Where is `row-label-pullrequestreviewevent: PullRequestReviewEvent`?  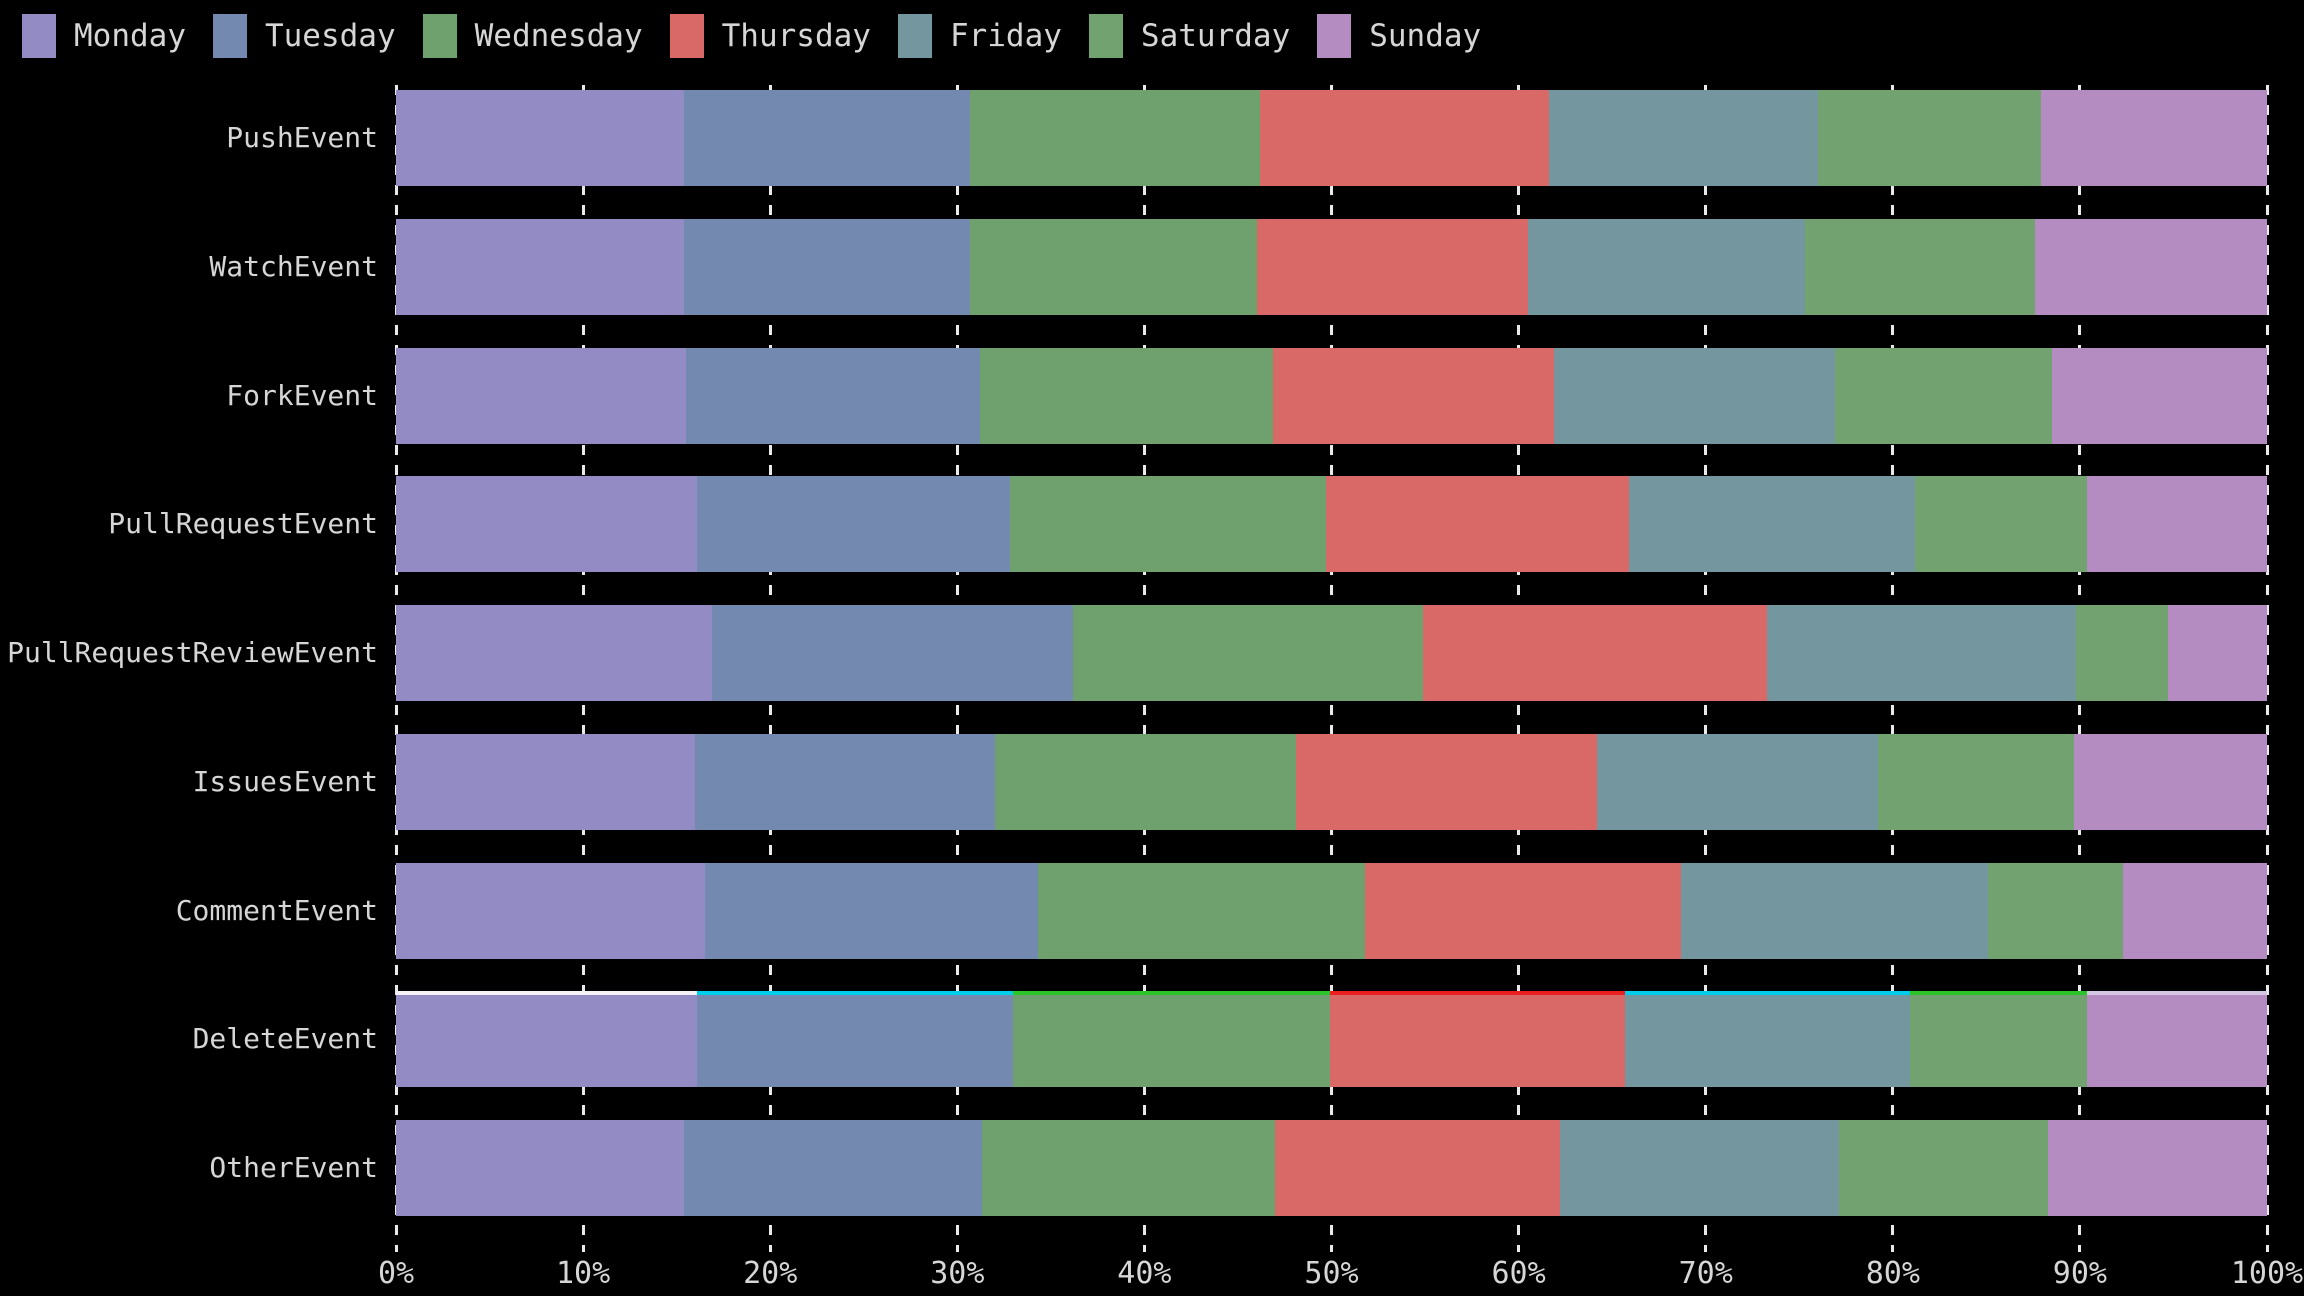
row-label-pullrequestreviewevent: PullRequestReviewEvent is located at coordinates (192, 652).